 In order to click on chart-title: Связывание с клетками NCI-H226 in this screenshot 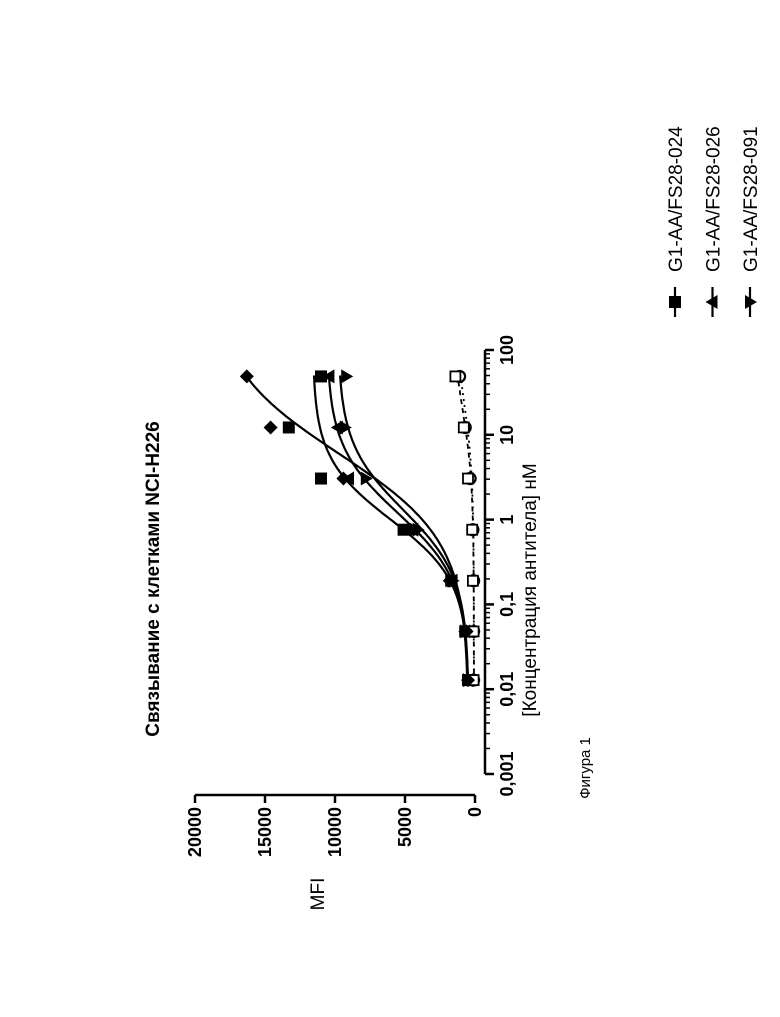, I will do `click(153, 579)`.